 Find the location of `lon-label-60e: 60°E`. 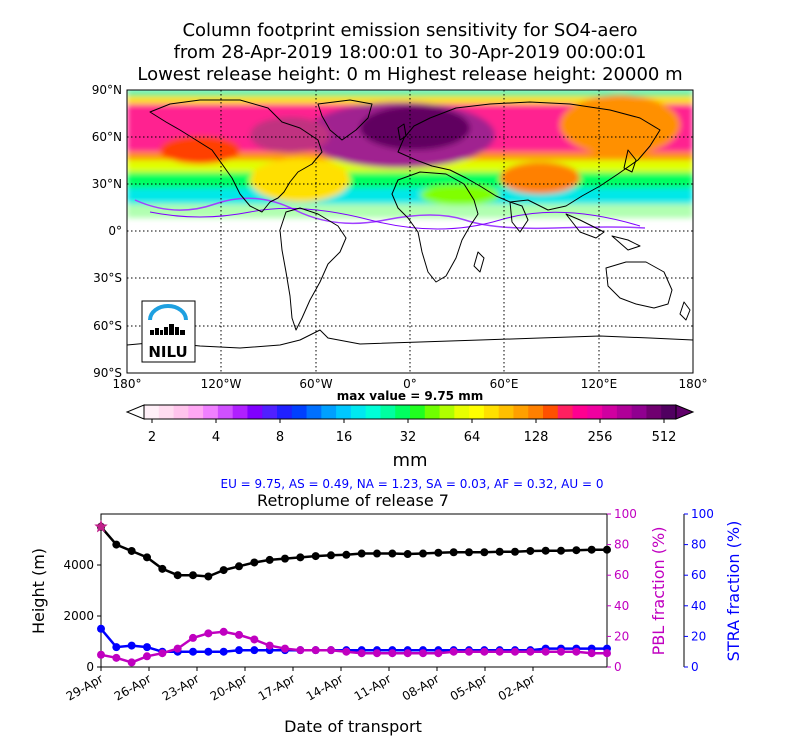

lon-label-60e: 60°E is located at coordinates (504, 384).